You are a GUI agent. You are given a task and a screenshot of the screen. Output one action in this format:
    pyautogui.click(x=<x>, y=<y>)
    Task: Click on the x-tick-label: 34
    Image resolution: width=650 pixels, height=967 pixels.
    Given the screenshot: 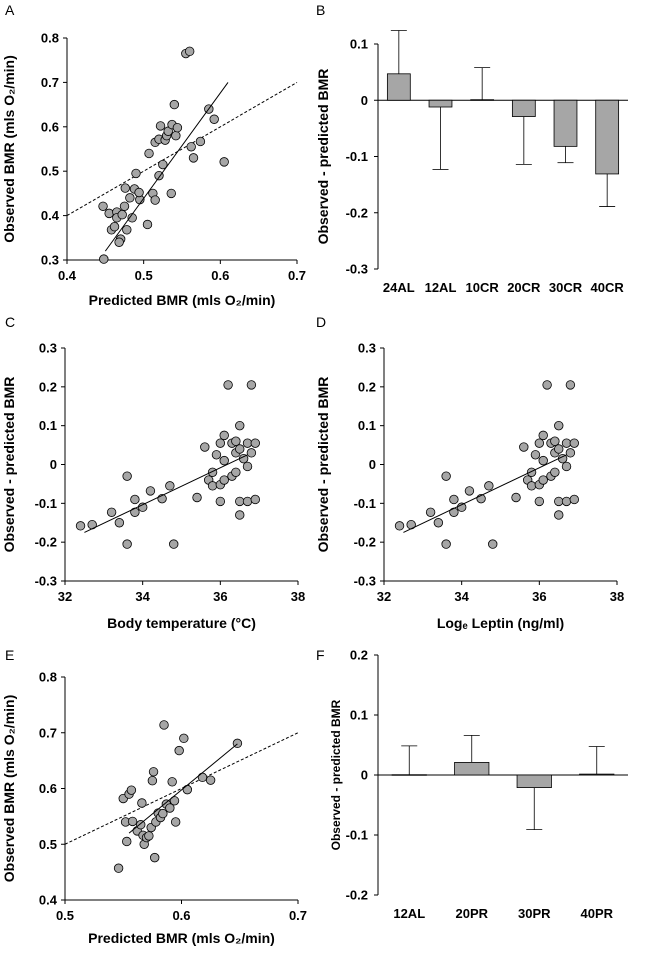 What is the action you would take?
    pyautogui.click(x=461, y=596)
    